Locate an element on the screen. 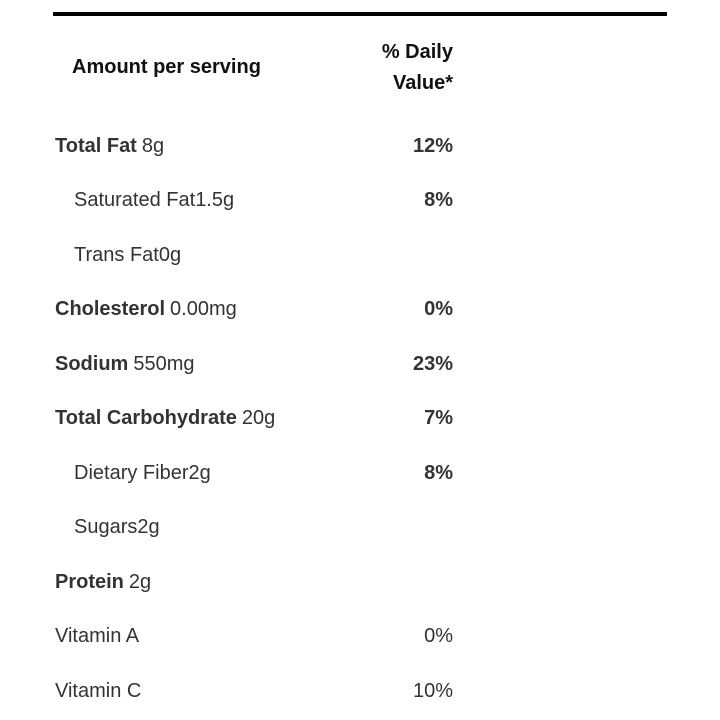  nutrient-cell: Saturated Fat1.5g is located at coordinates (178, 201).